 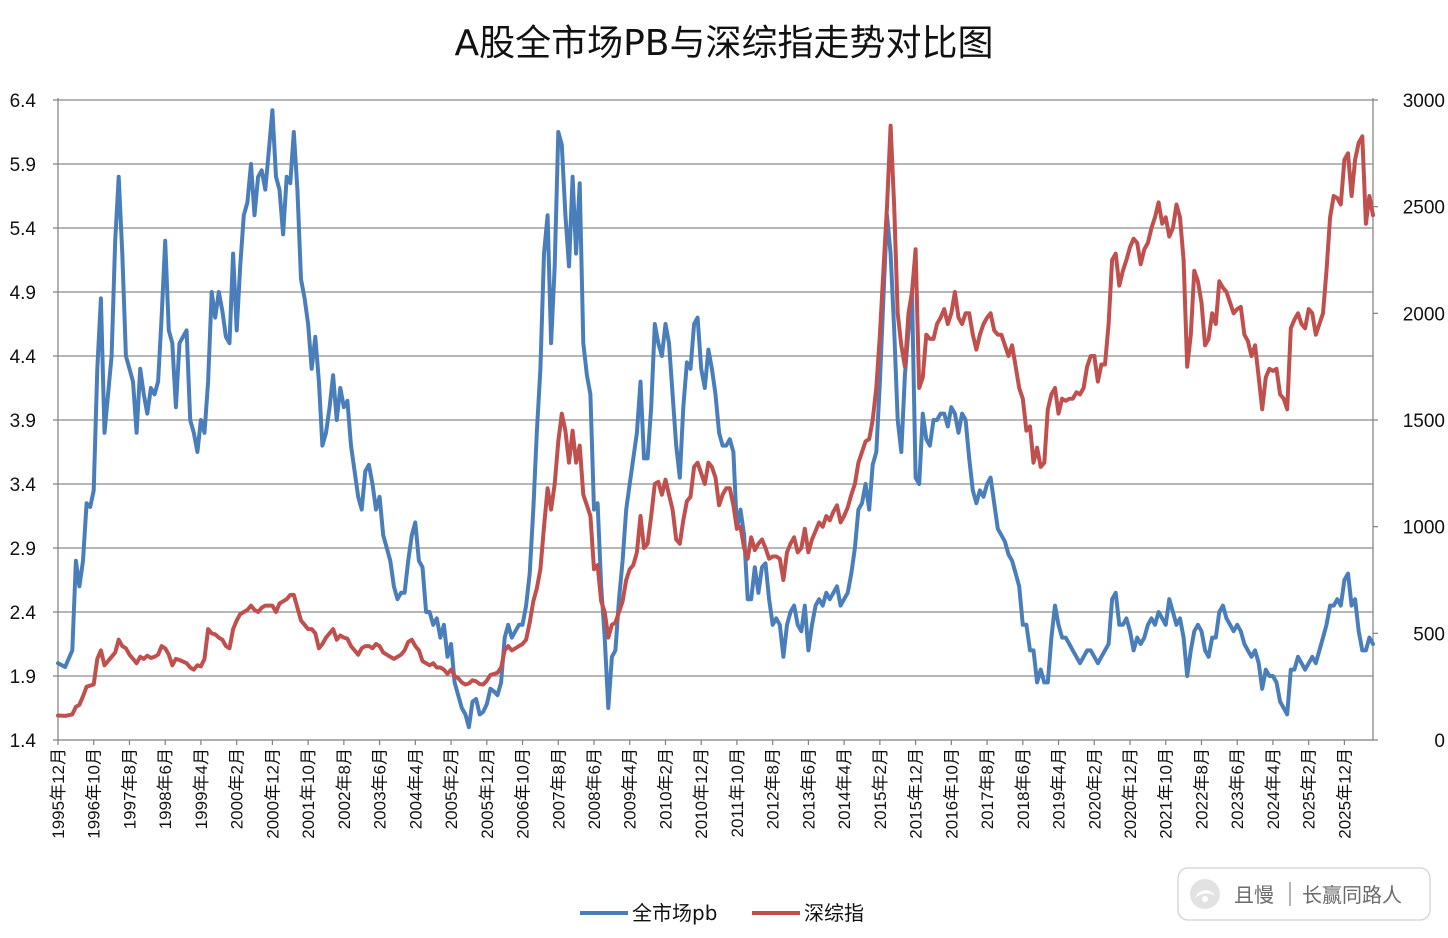 What do you see at coordinates (451, 788) in the screenshot?
I see `x-tick-label: 2005年2月` at bounding box center [451, 788].